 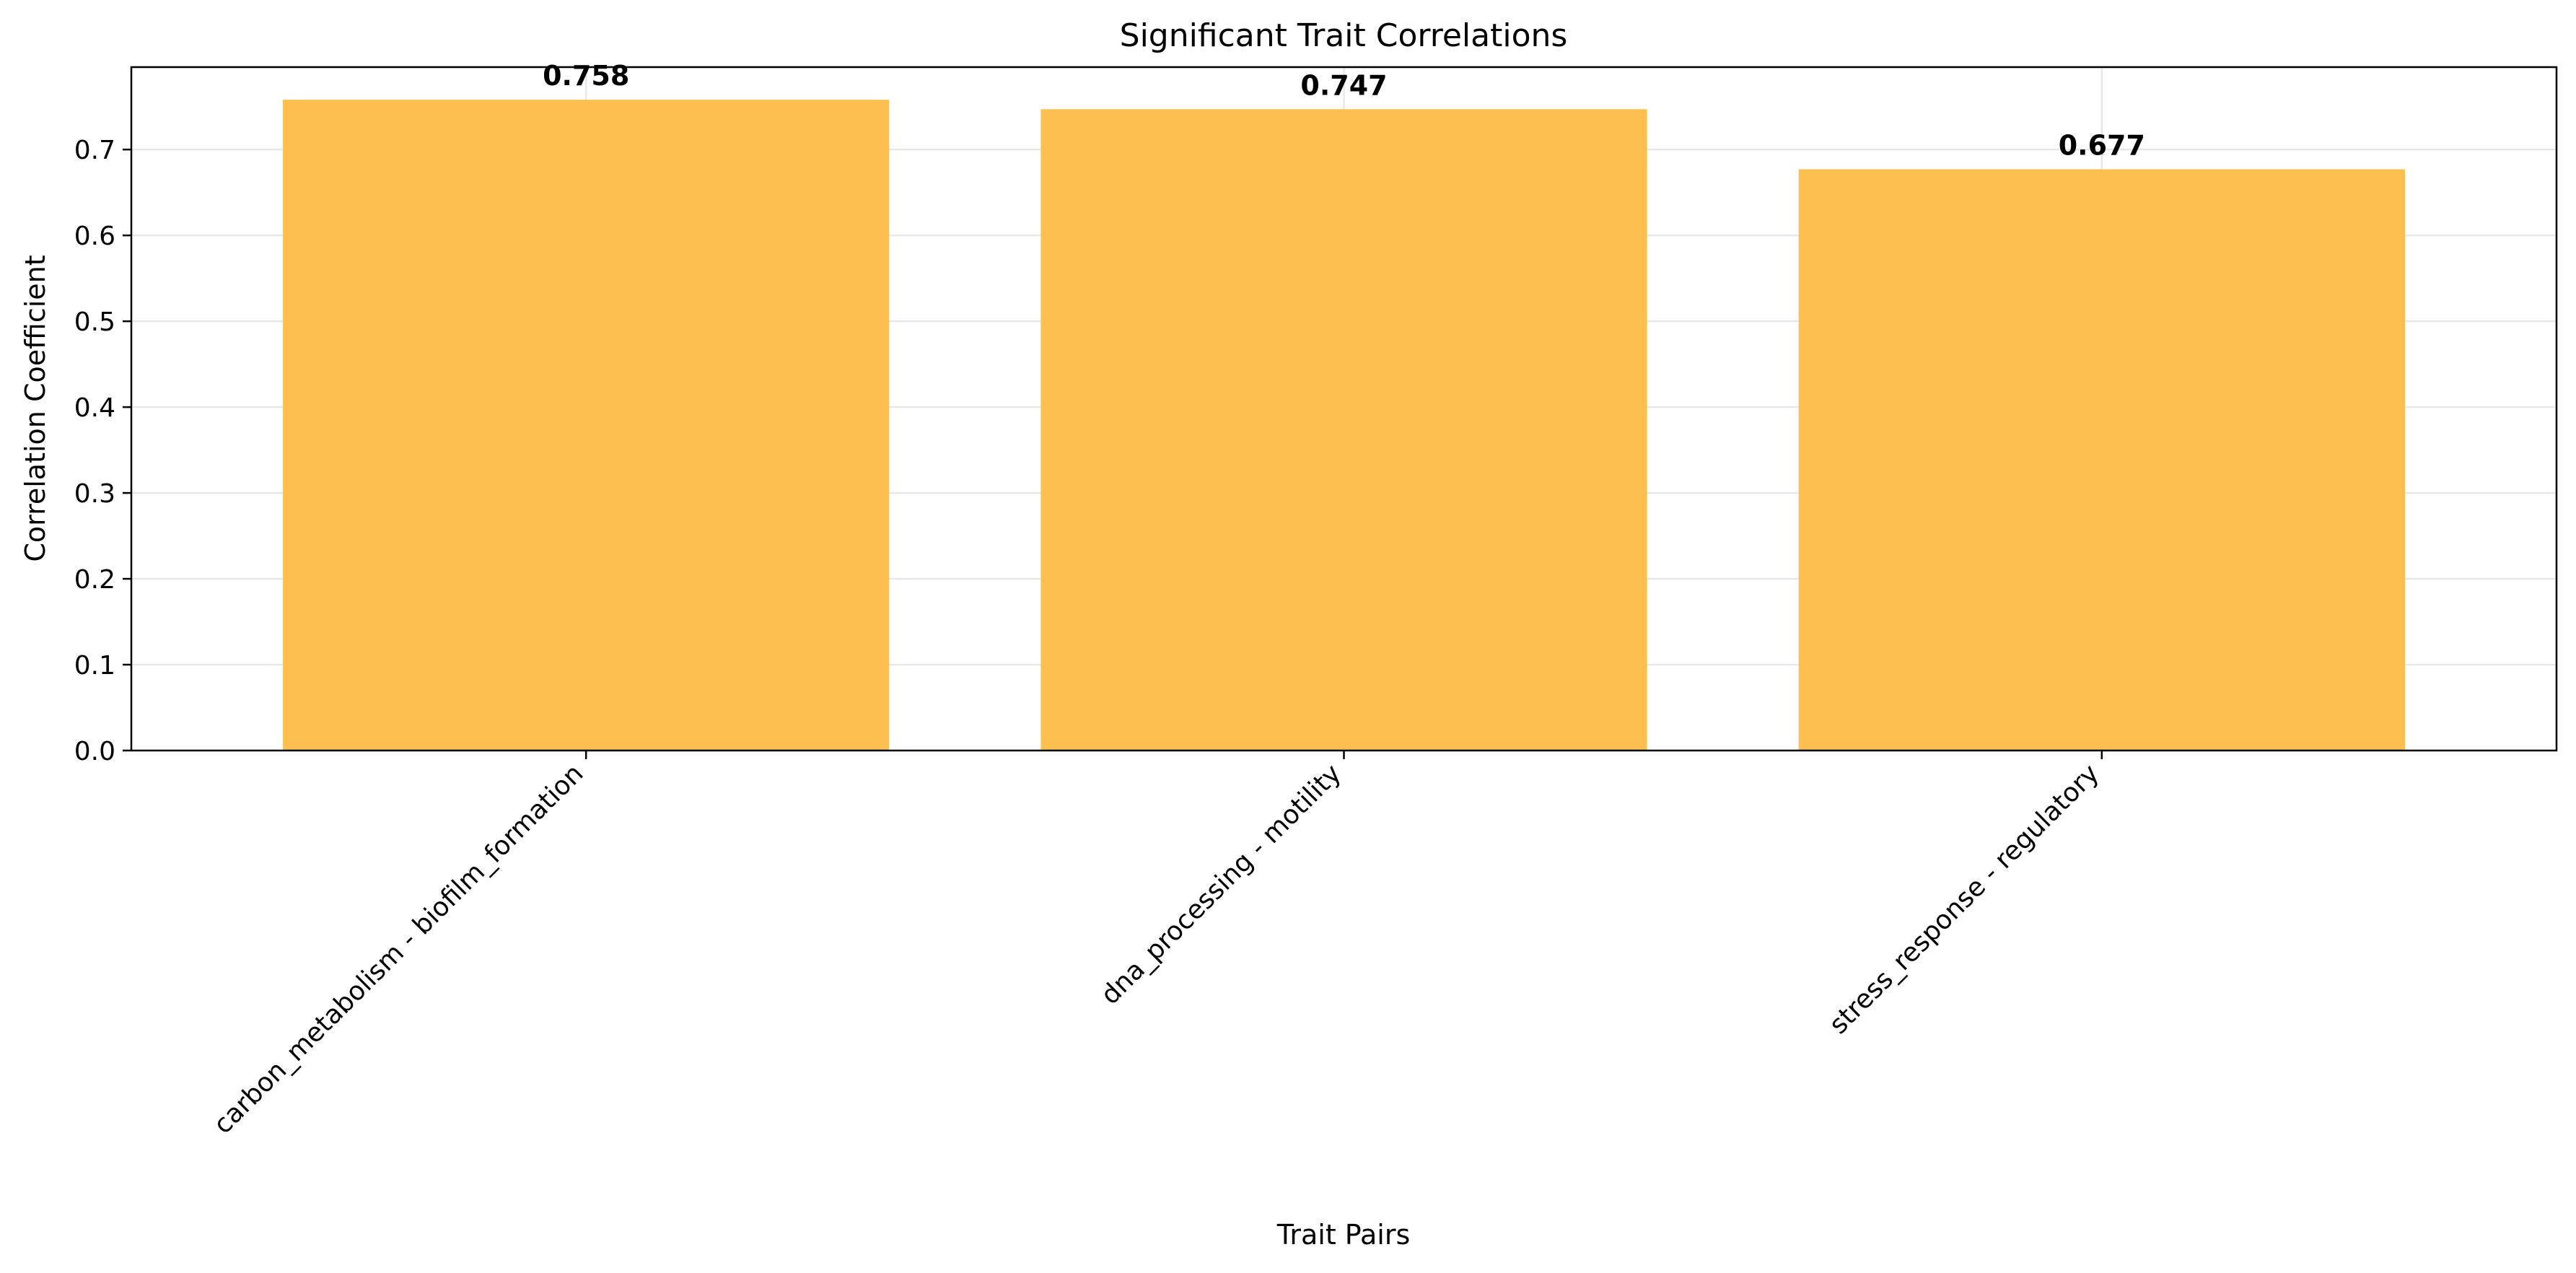 What do you see at coordinates (1343, 1235) in the screenshot?
I see `x-axis-label: Trait Pairs` at bounding box center [1343, 1235].